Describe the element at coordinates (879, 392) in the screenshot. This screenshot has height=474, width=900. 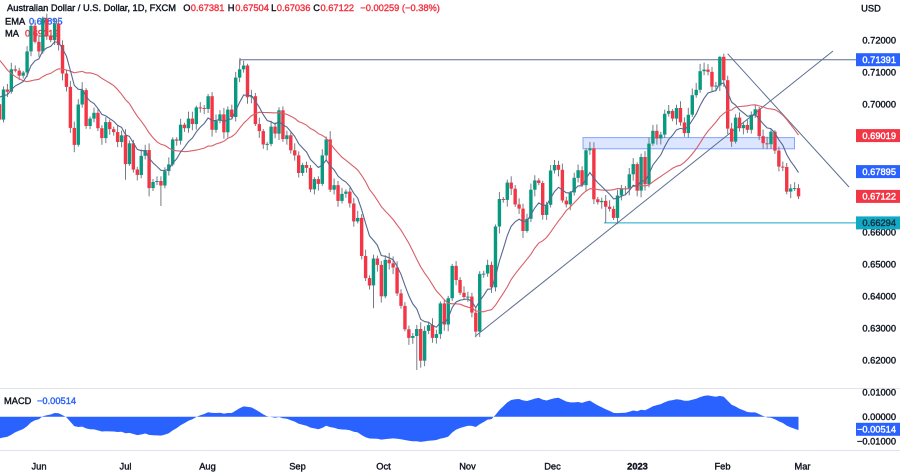
I see `svg-text: 0.01000` at that location.